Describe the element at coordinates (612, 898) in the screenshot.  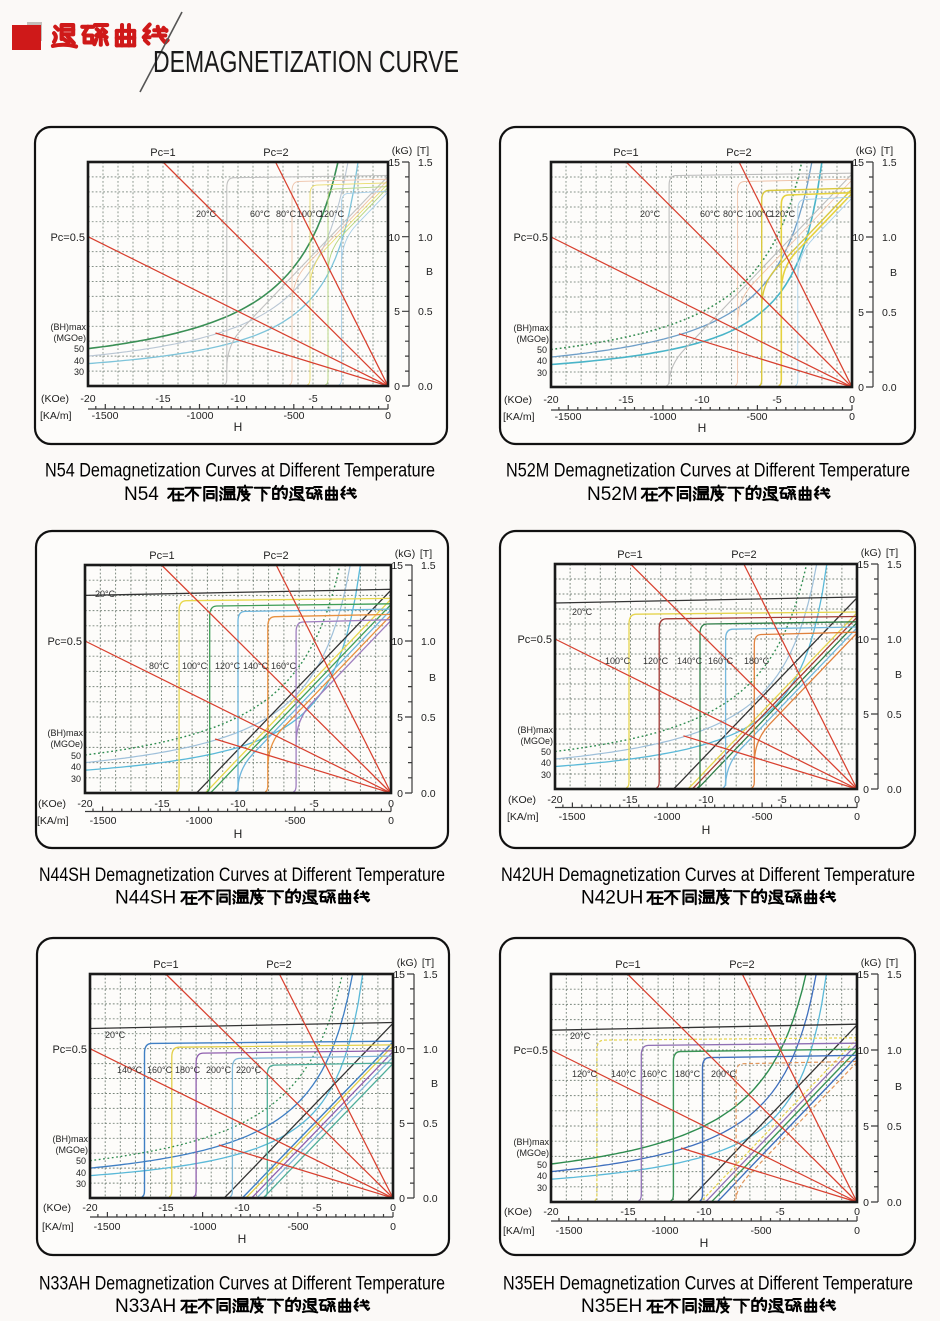
I see `svg-text: N42UH` at that location.